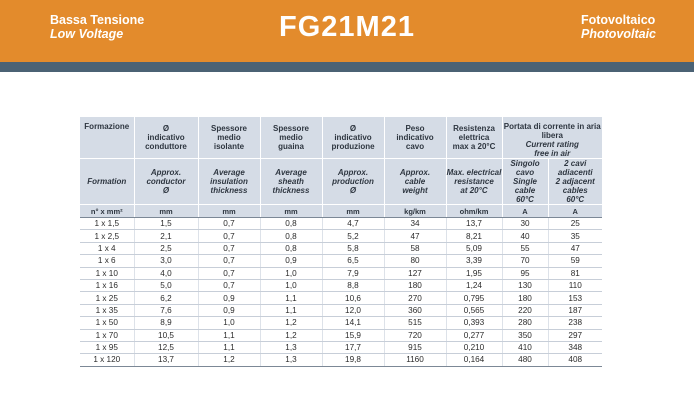 The height and width of the screenshot is (419, 694). Describe the element at coordinates (166, 146) in the screenshot. I see `header-line: conduttore` at that location.